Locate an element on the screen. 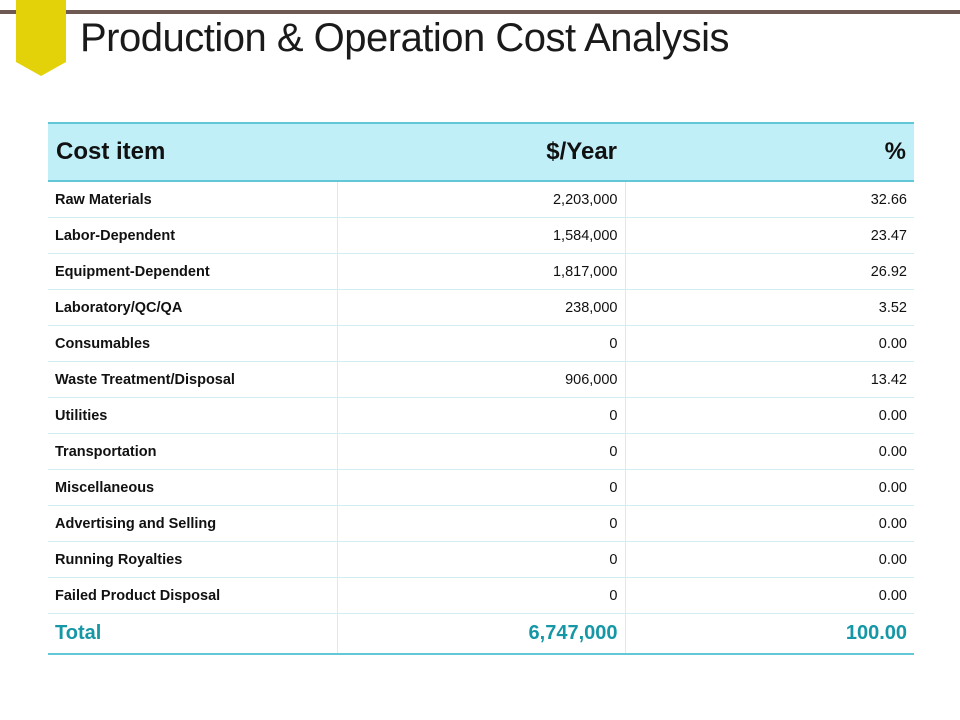 The width and height of the screenshot is (960, 720). total-per-year: 6,747,000 is located at coordinates (480, 634).